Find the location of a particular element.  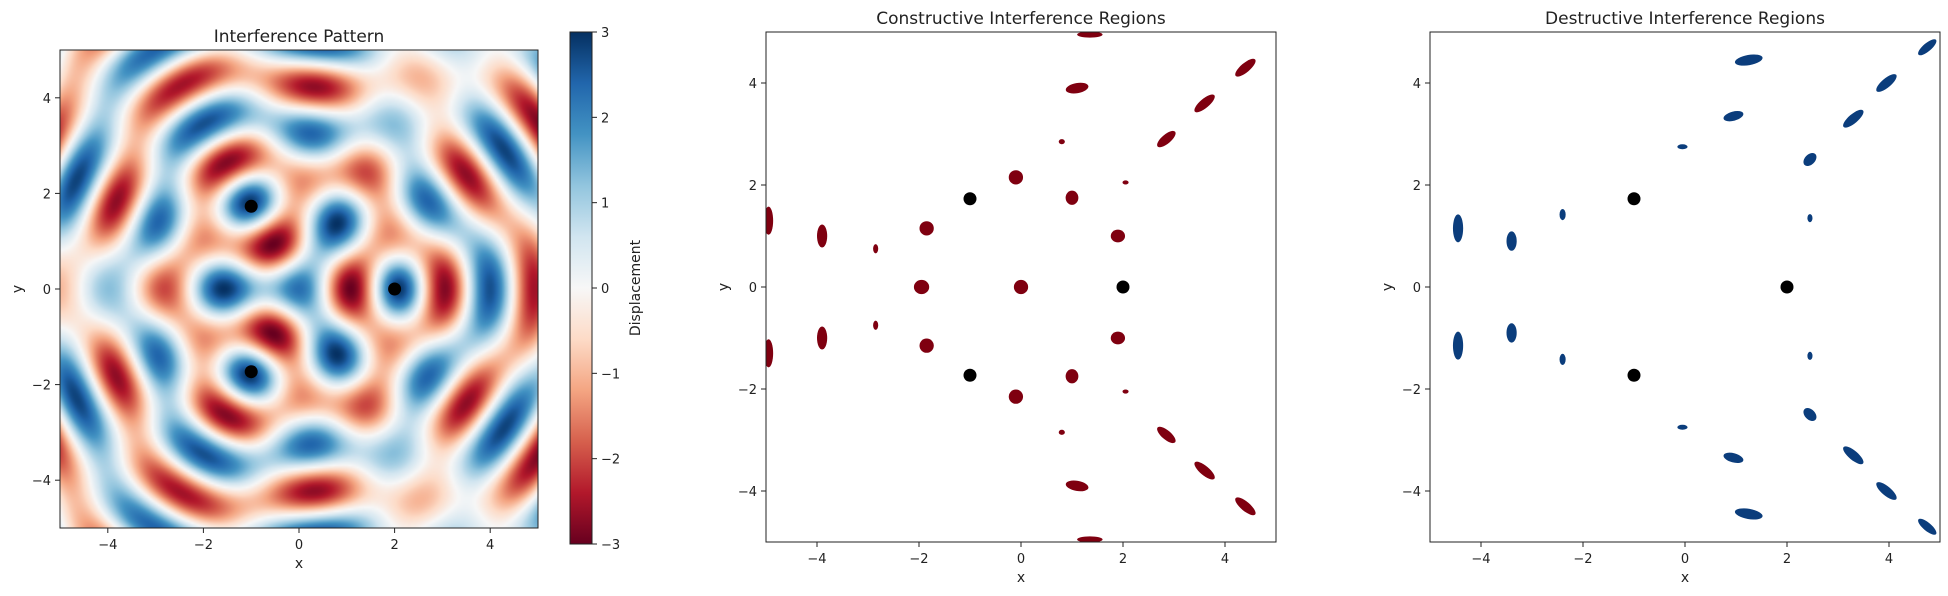

colorbar-tick-label: 0 is located at coordinates (605, 289).